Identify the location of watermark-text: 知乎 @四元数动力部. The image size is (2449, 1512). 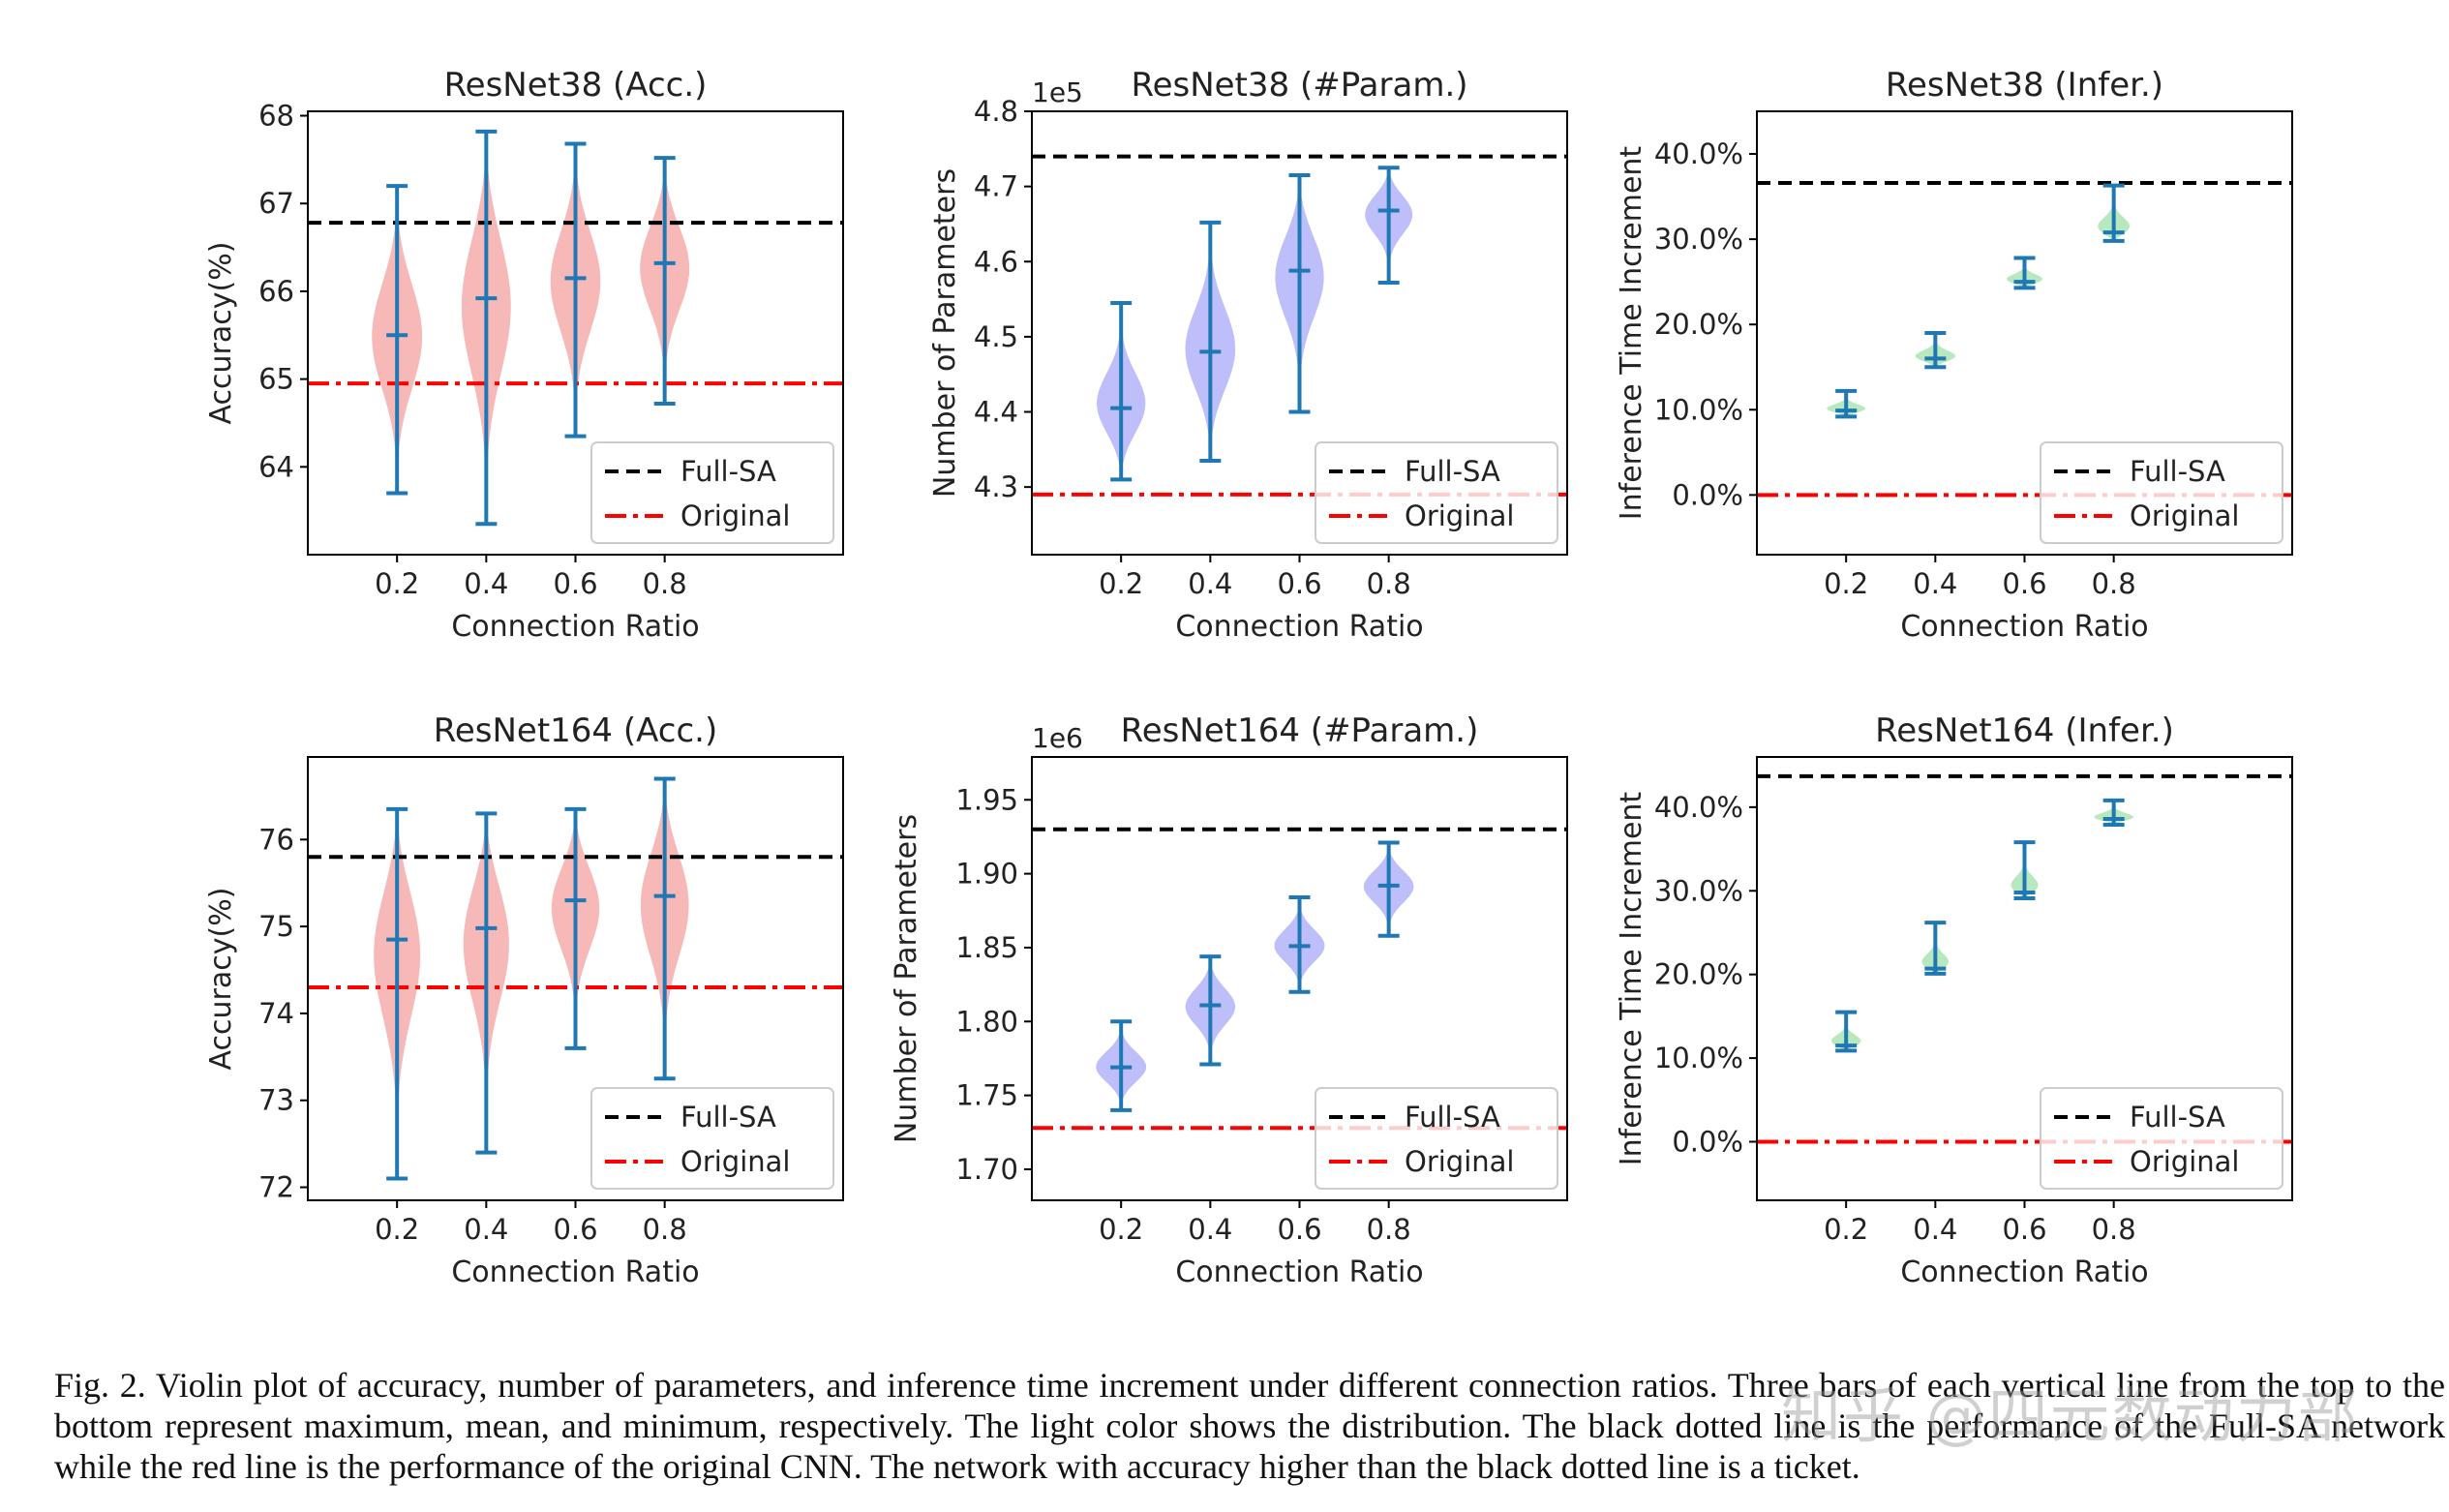
(2070, 1415).